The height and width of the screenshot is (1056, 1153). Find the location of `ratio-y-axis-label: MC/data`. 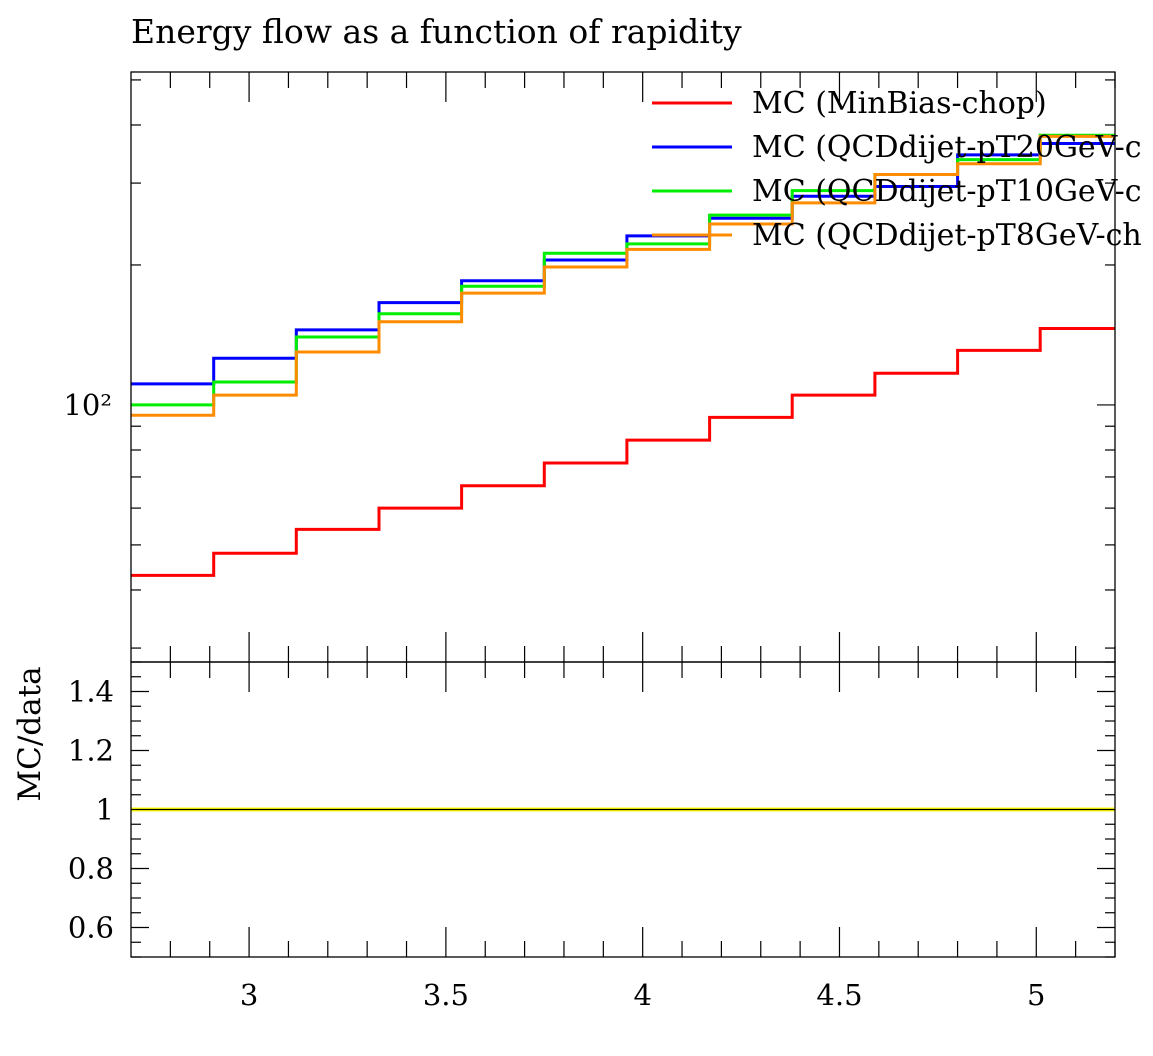

ratio-y-axis-label: MC/data is located at coordinates (30, 733).